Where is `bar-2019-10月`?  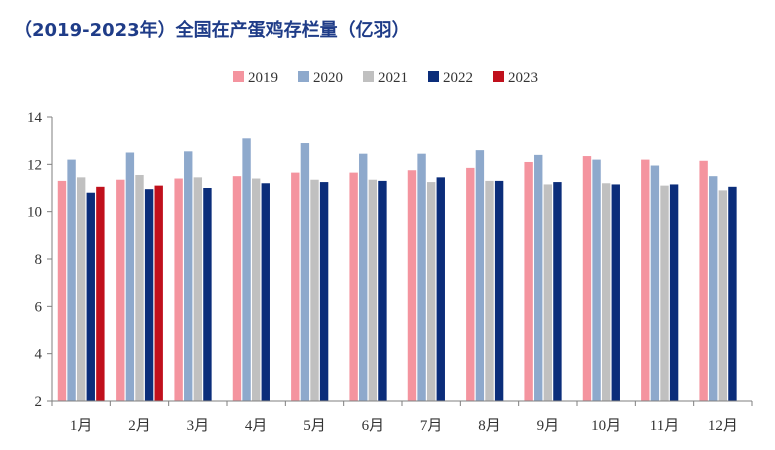 bar-2019-10月 is located at coordinates (587, 278).